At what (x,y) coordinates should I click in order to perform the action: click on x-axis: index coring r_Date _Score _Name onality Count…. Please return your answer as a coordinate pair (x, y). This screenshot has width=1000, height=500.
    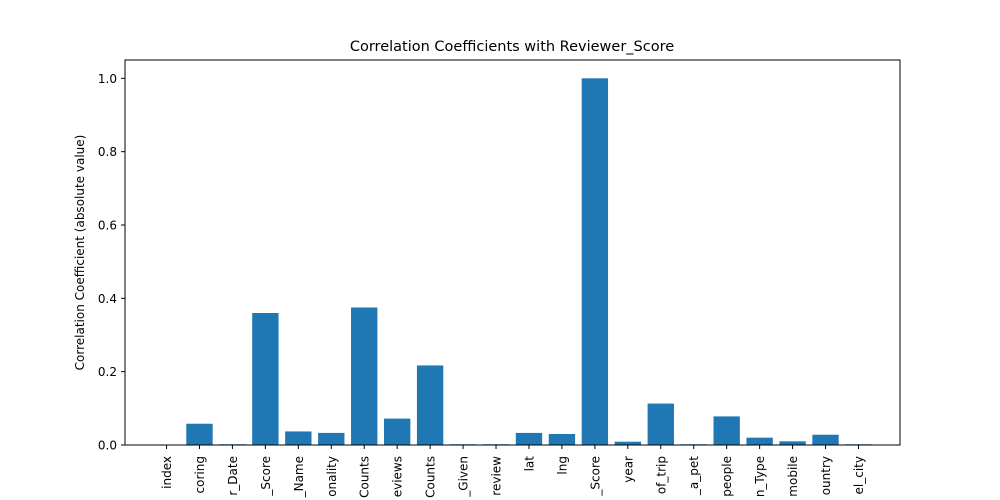
    Looking at the image, I should click on (513, 471).